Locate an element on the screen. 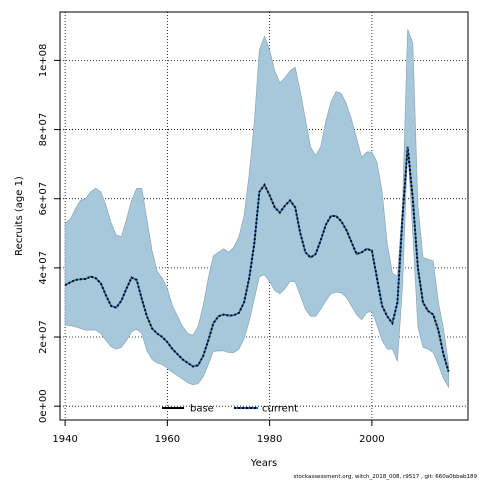  legend-label-current: current is located at coordinates (280, 409).